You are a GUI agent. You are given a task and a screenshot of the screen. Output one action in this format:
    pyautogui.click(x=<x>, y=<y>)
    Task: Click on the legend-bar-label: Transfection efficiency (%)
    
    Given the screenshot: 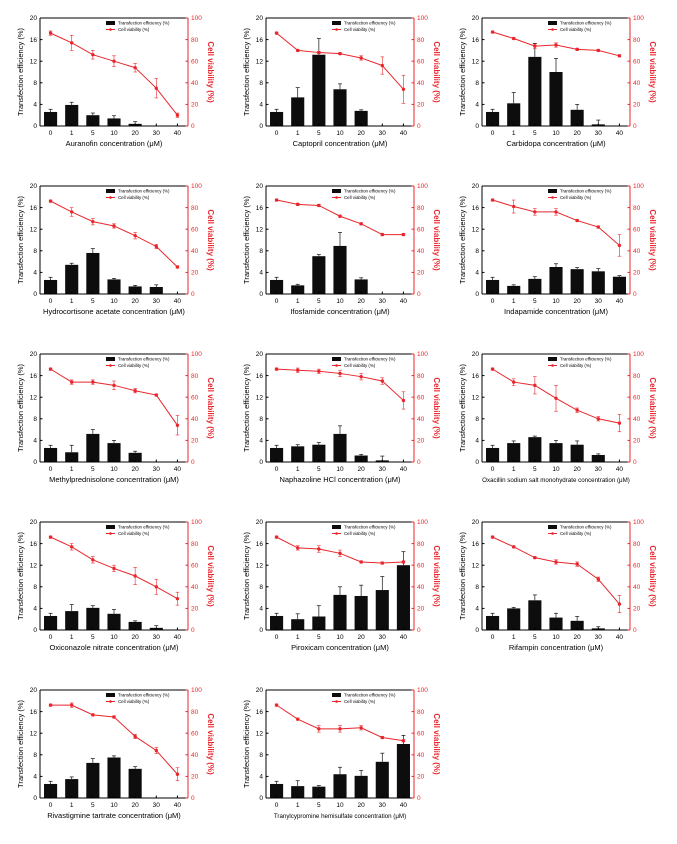 What is the action you would take?
    pyautogui.click(x=370, y=359)
    